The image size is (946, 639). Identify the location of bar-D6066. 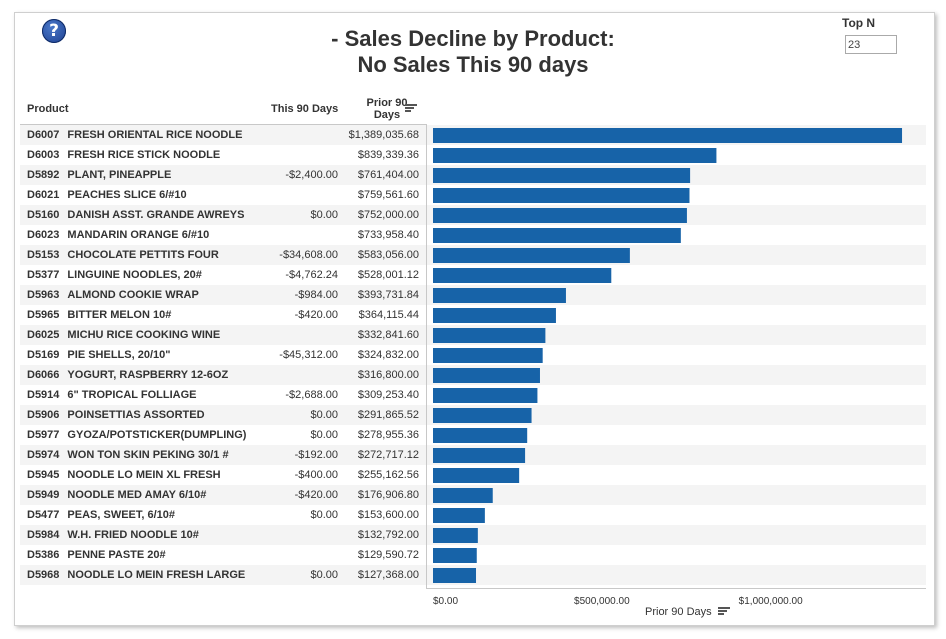
(486, 375).